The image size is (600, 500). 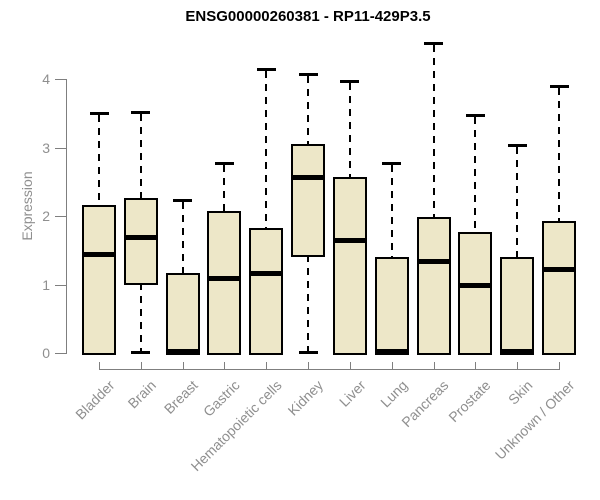 I want to click on upper-whisker-unknown-other, so click(x=559, y=154).